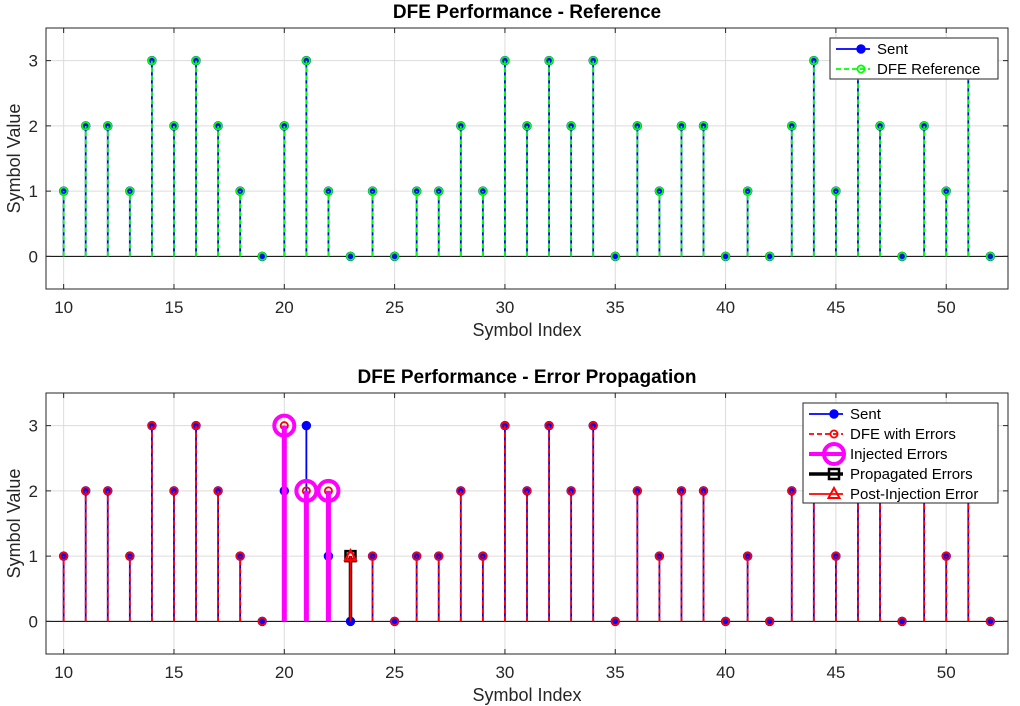  I want to click on y-tick-label: 2, so click(33, 126).